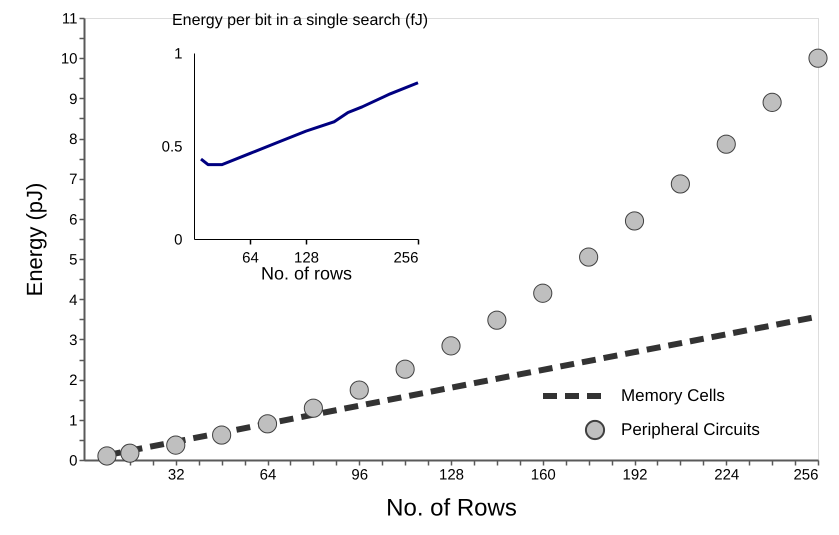  I want to click on y-tick-label: 6, so click(73, 219).